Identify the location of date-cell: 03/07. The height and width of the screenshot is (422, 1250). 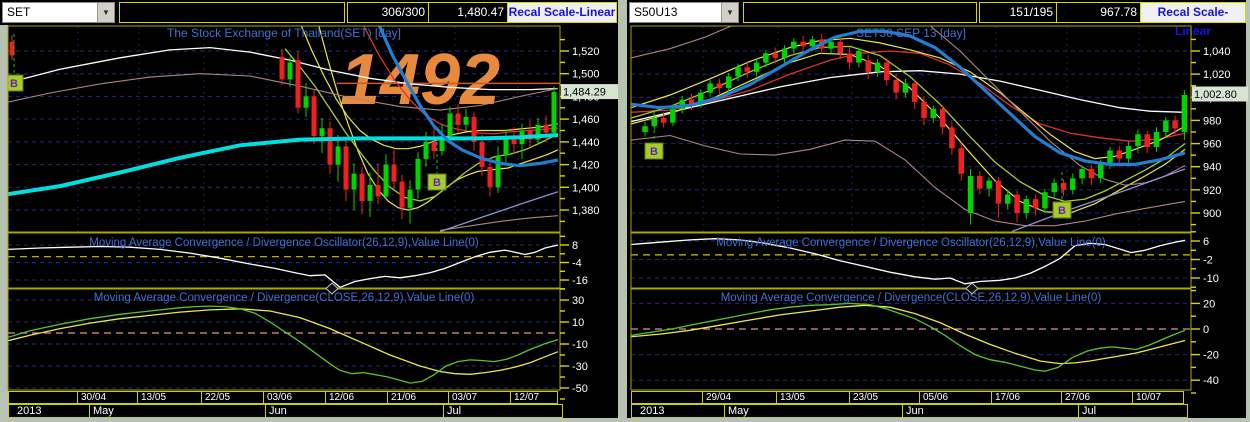
(479, 397).